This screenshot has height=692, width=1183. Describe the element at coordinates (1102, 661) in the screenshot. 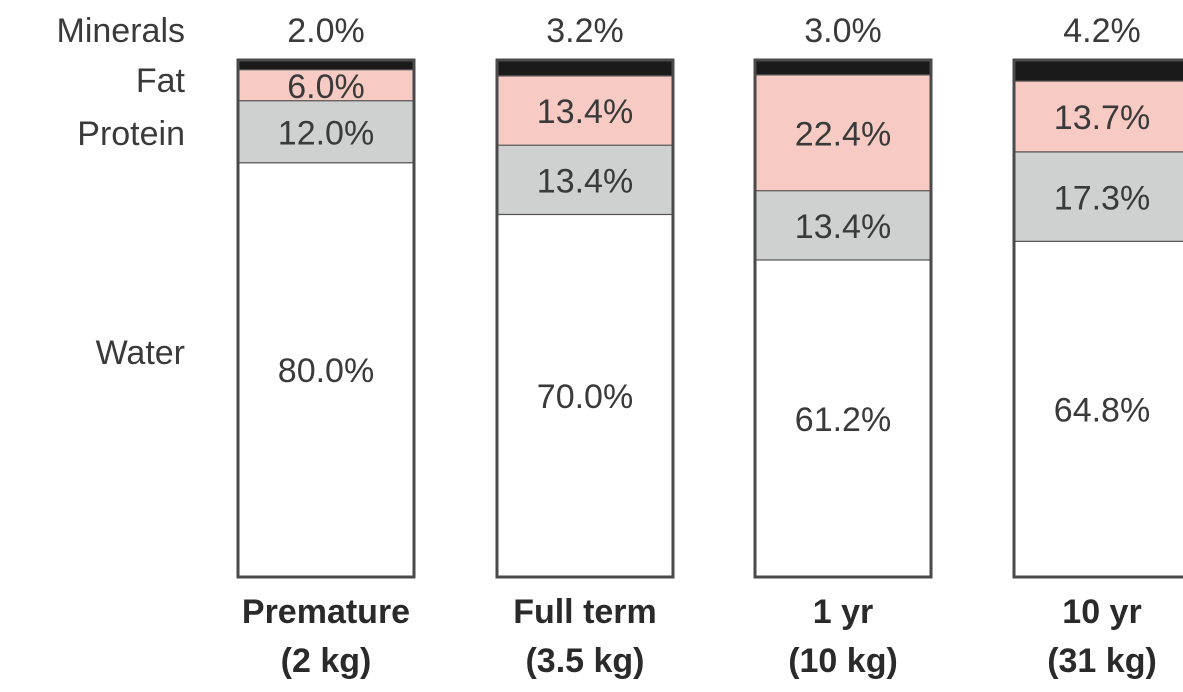

I see `category-weight-label-10-yr: (31 kg)` at that location.